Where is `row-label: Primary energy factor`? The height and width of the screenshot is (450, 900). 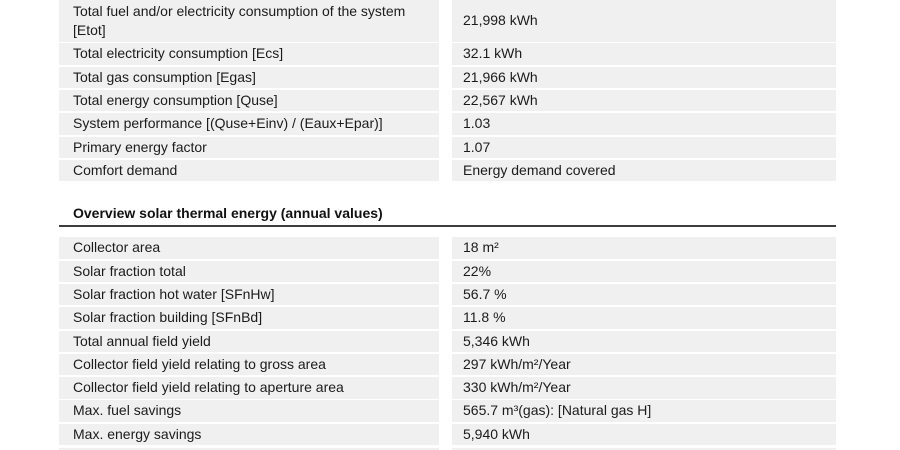 row-label: Primary energy factor is located at coordinates (249, 147).